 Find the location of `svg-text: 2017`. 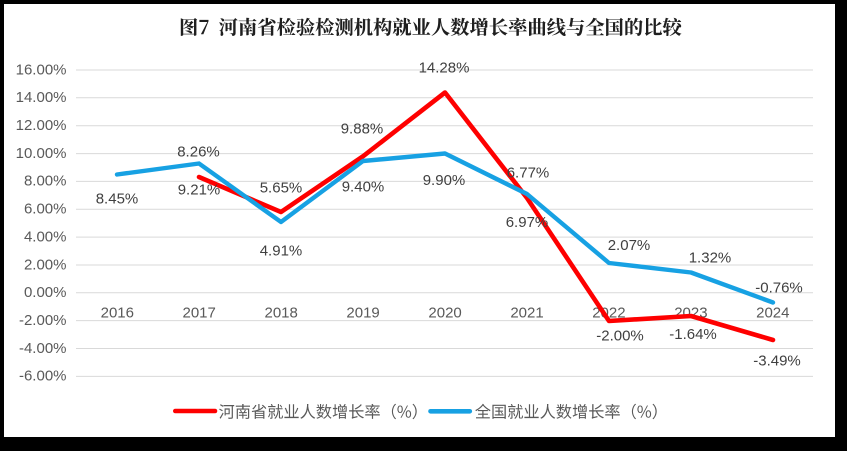

svg-text: 2017 is located at coordinates (199, 313).